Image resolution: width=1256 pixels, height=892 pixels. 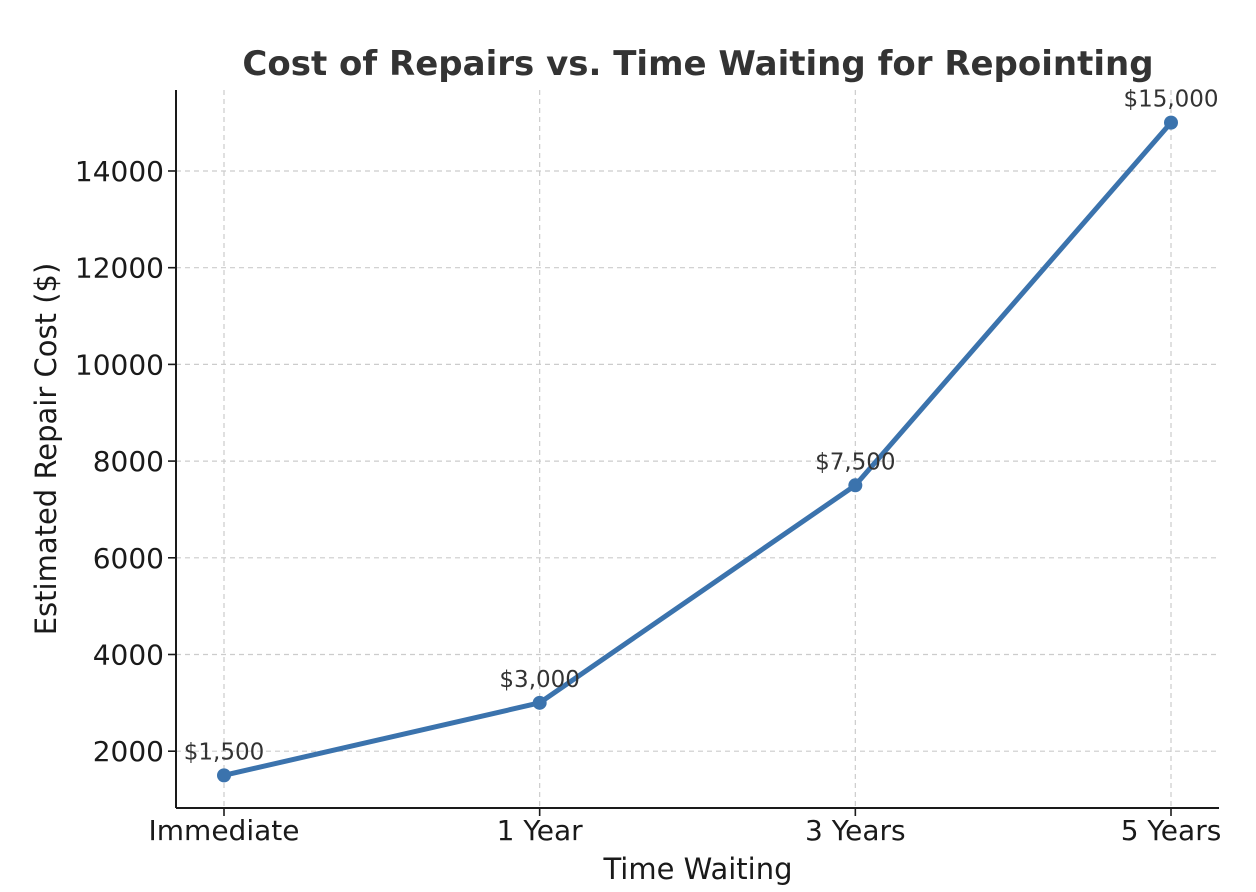 I want to click on data-point-label: $3,000, so click(x=539, y=680).